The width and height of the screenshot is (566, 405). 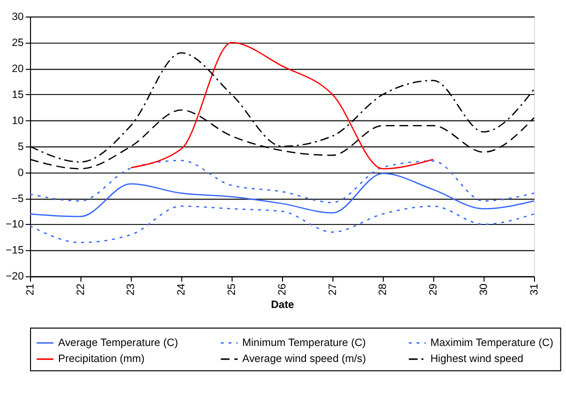 What do you see at coordinates (492, 342) in the screenshot?
I see `legend-label: Maximim Temperature (C)` at bounding box center [492, 342].